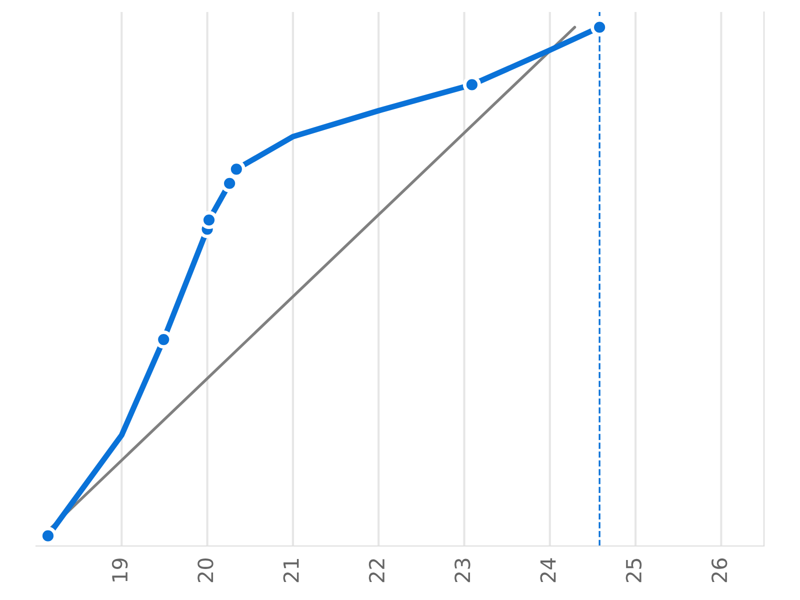 This screenshot has height=600, width=800. Describe the element at coordinates (719, 570) in the screenshot. I see `x-tick-label: 26` at that location.